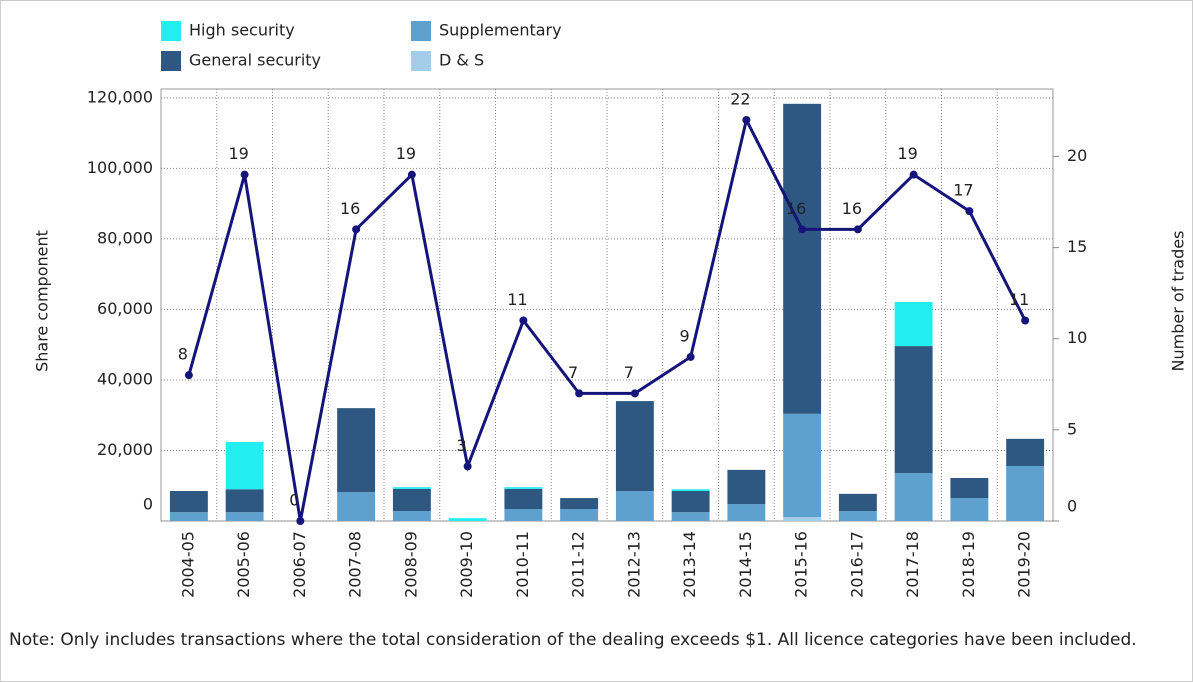 Image resolution: width=1193 pixels, height=682 pixels. What do you see at coordinates (745, 564) in the screenshot?
I see `x-tick-label: 2014-15` at bounding box center [745, 564].